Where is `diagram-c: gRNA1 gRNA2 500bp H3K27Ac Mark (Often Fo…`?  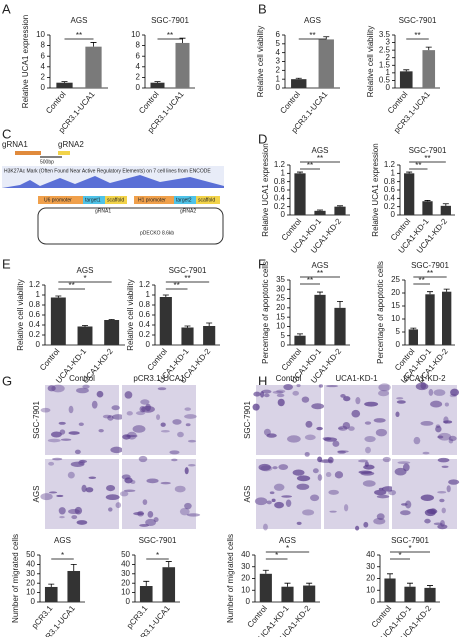
diagram-c: gRNA1 gRNA2 500bp H3K27Ac Mark (Often Fo… is located at coordinates (113, 192).